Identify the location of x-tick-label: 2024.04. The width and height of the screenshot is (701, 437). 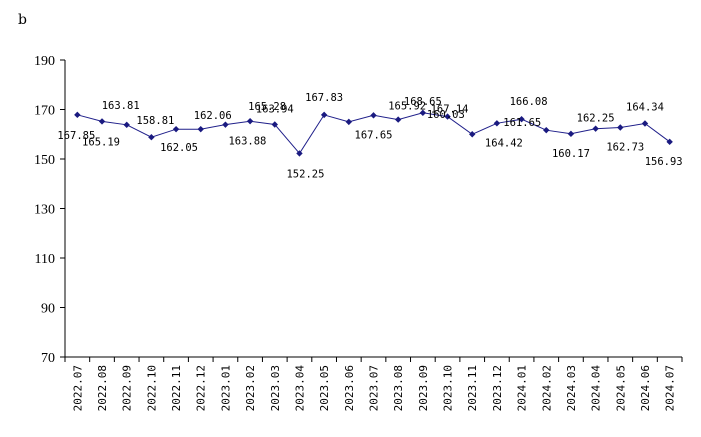
(596, 388).